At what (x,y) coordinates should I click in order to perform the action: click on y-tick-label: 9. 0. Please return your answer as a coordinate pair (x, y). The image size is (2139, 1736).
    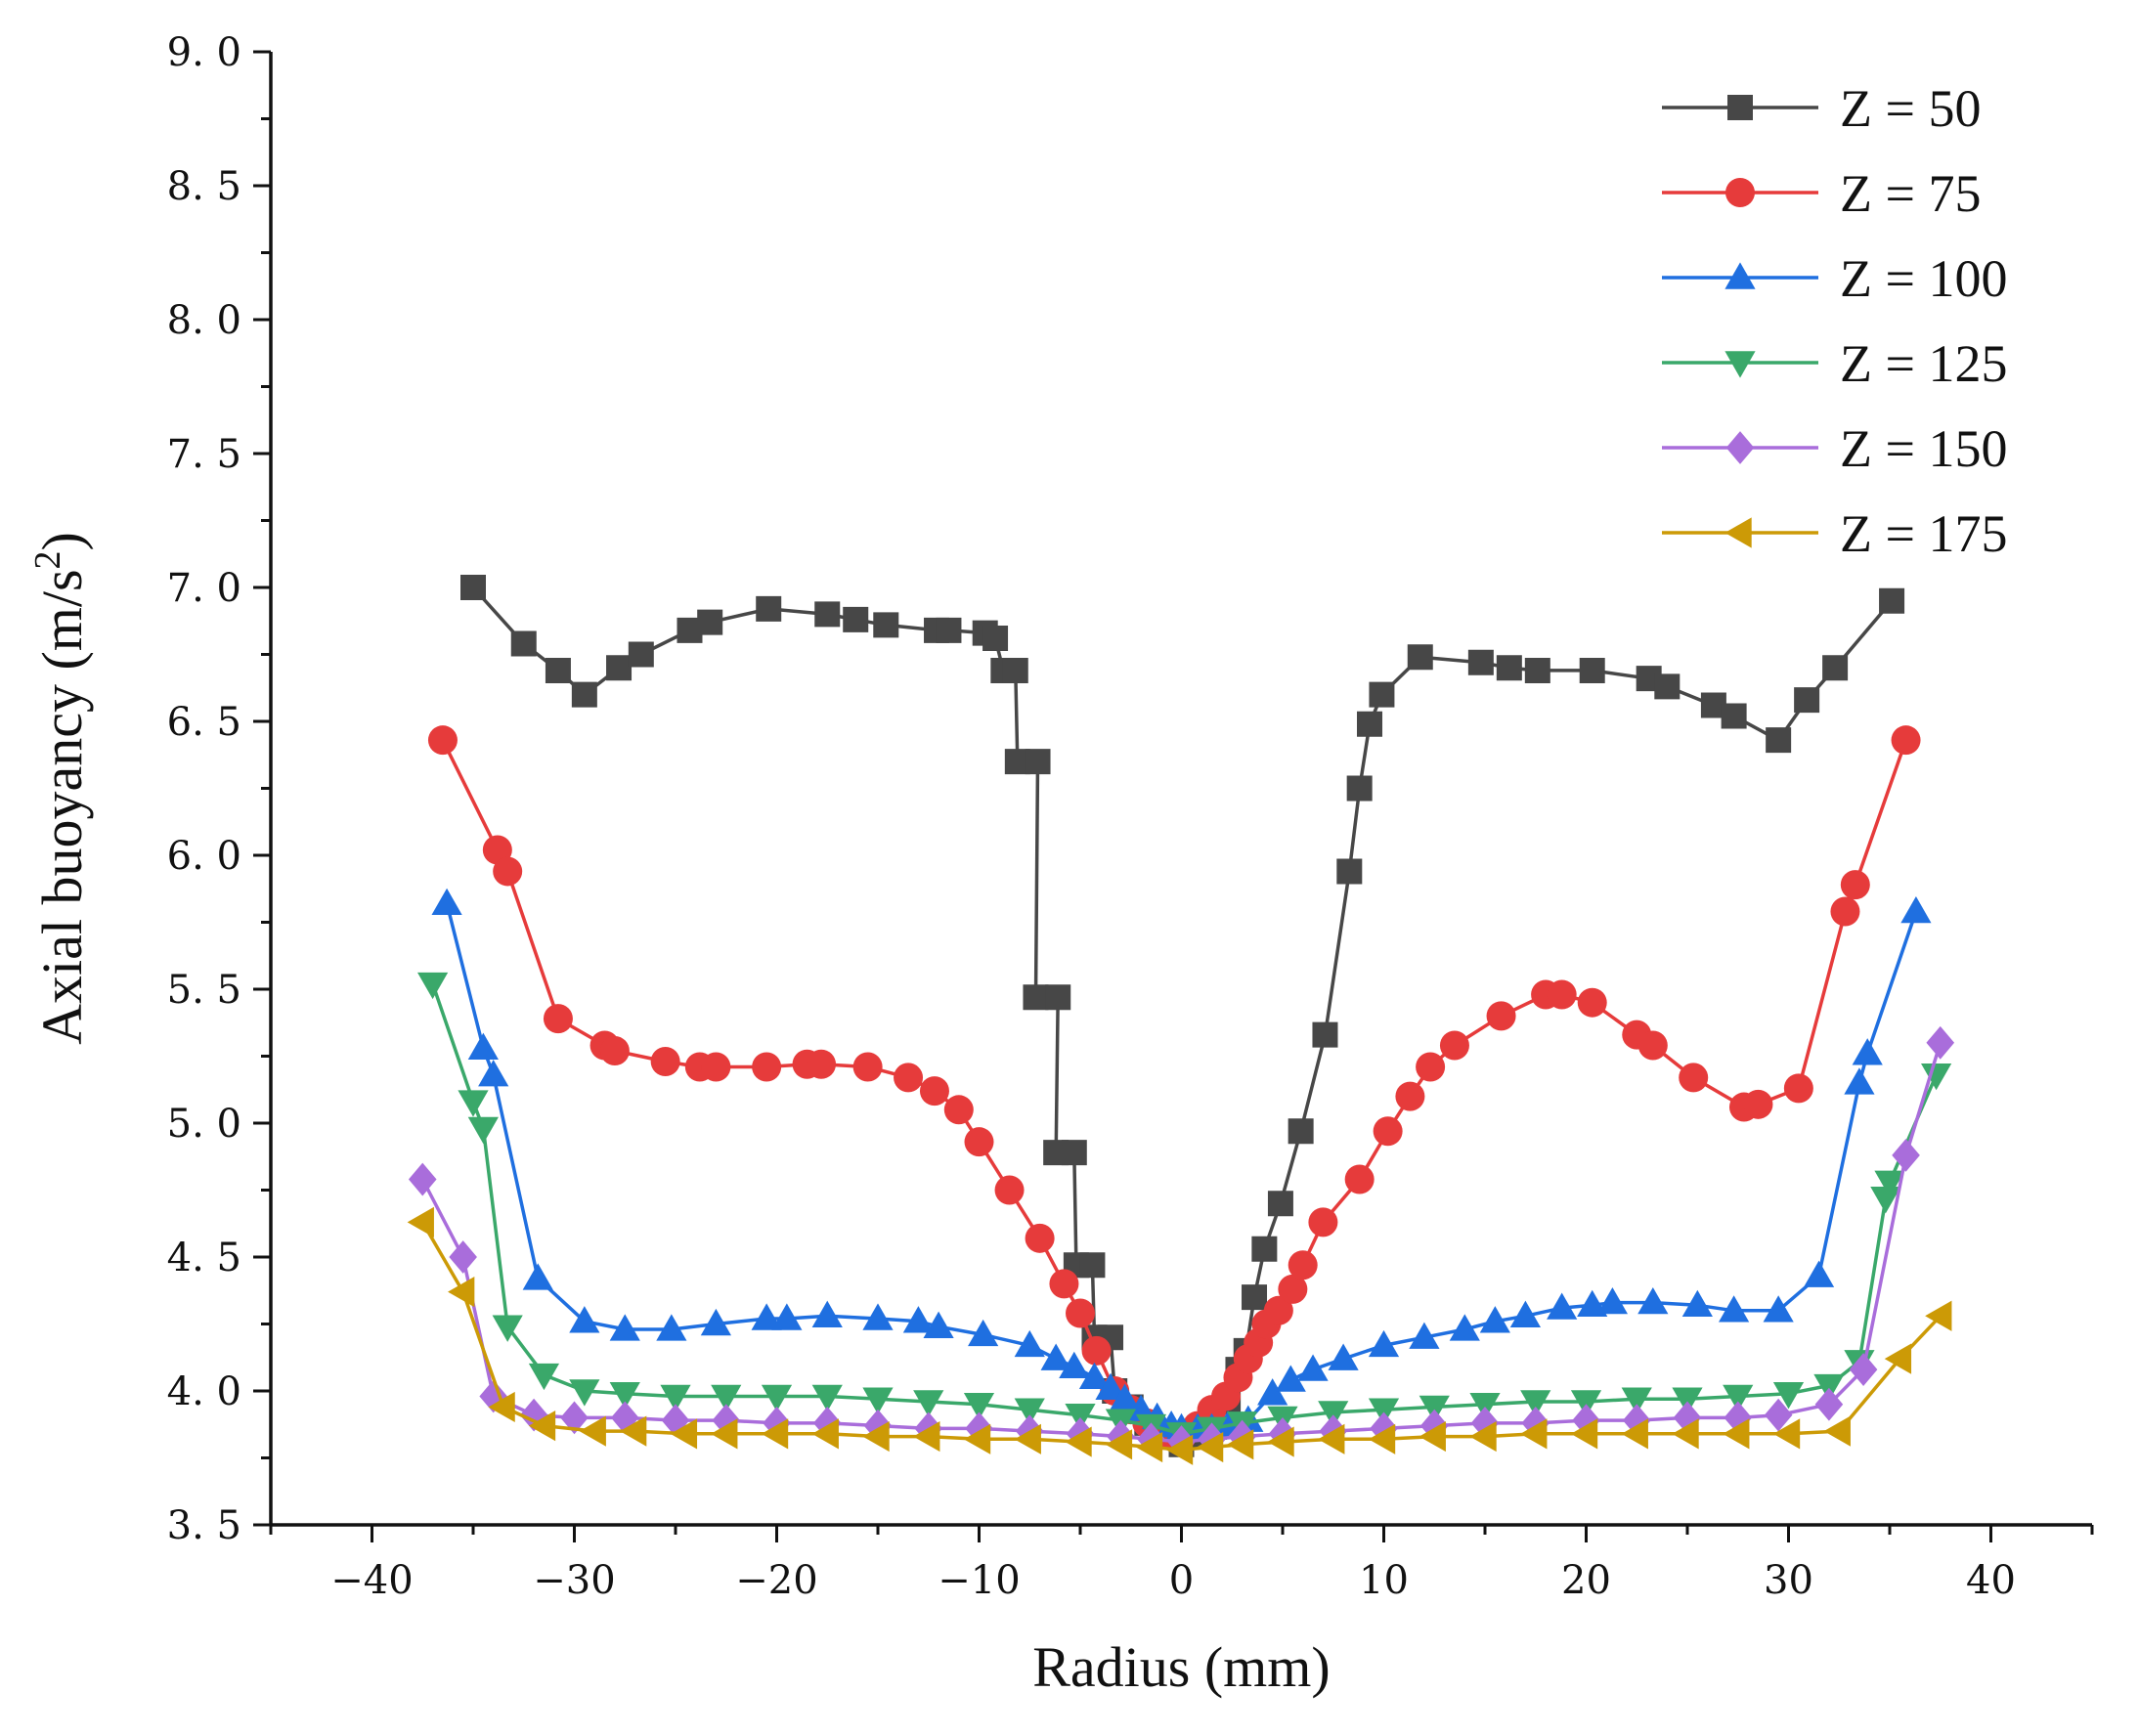
    Looking at the image, I should click on (204, 52).